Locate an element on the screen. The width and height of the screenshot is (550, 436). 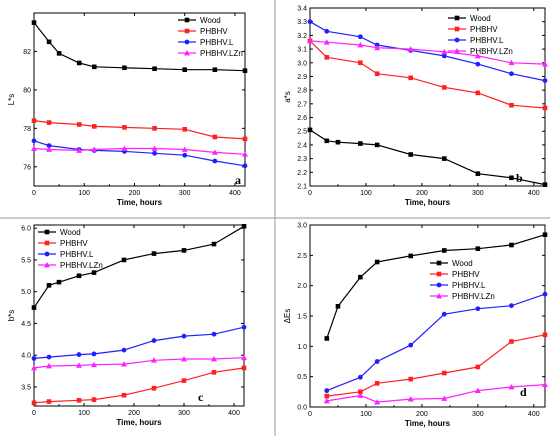
y-tick-label: 2.2 is located at coordinates (302, 173).